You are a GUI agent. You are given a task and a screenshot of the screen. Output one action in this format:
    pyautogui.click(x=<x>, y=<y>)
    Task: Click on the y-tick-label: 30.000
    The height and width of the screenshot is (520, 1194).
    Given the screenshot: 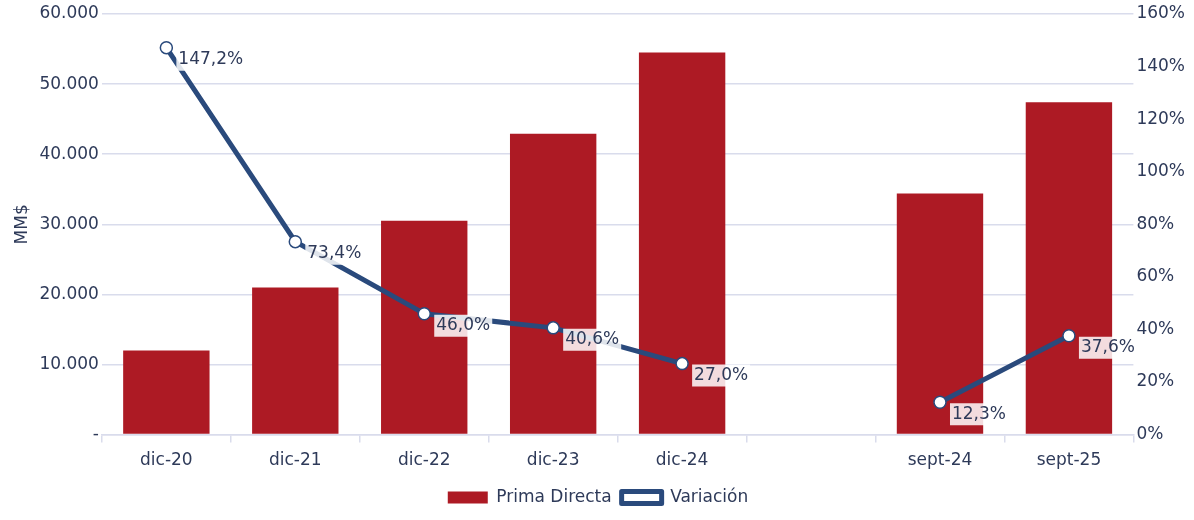 What is the action you would take?
    pyautogui.click(x=69, y=222)
    